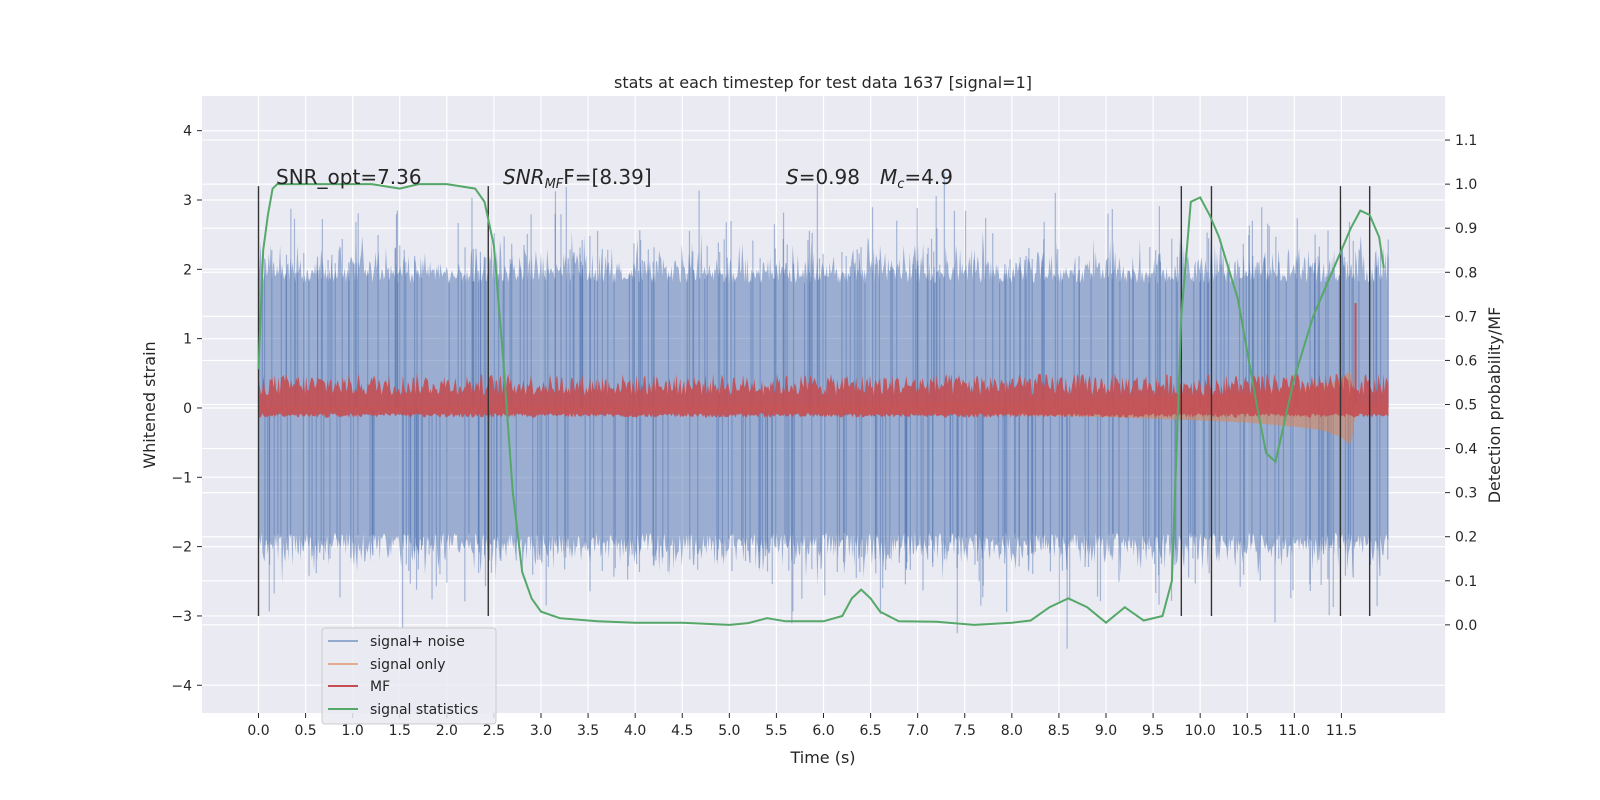 This screenshot has height=800, width=1600. Describe the element at coordinates (1106, 731) in the screenshot. I see `x-tick-label: 9.0` at that location.